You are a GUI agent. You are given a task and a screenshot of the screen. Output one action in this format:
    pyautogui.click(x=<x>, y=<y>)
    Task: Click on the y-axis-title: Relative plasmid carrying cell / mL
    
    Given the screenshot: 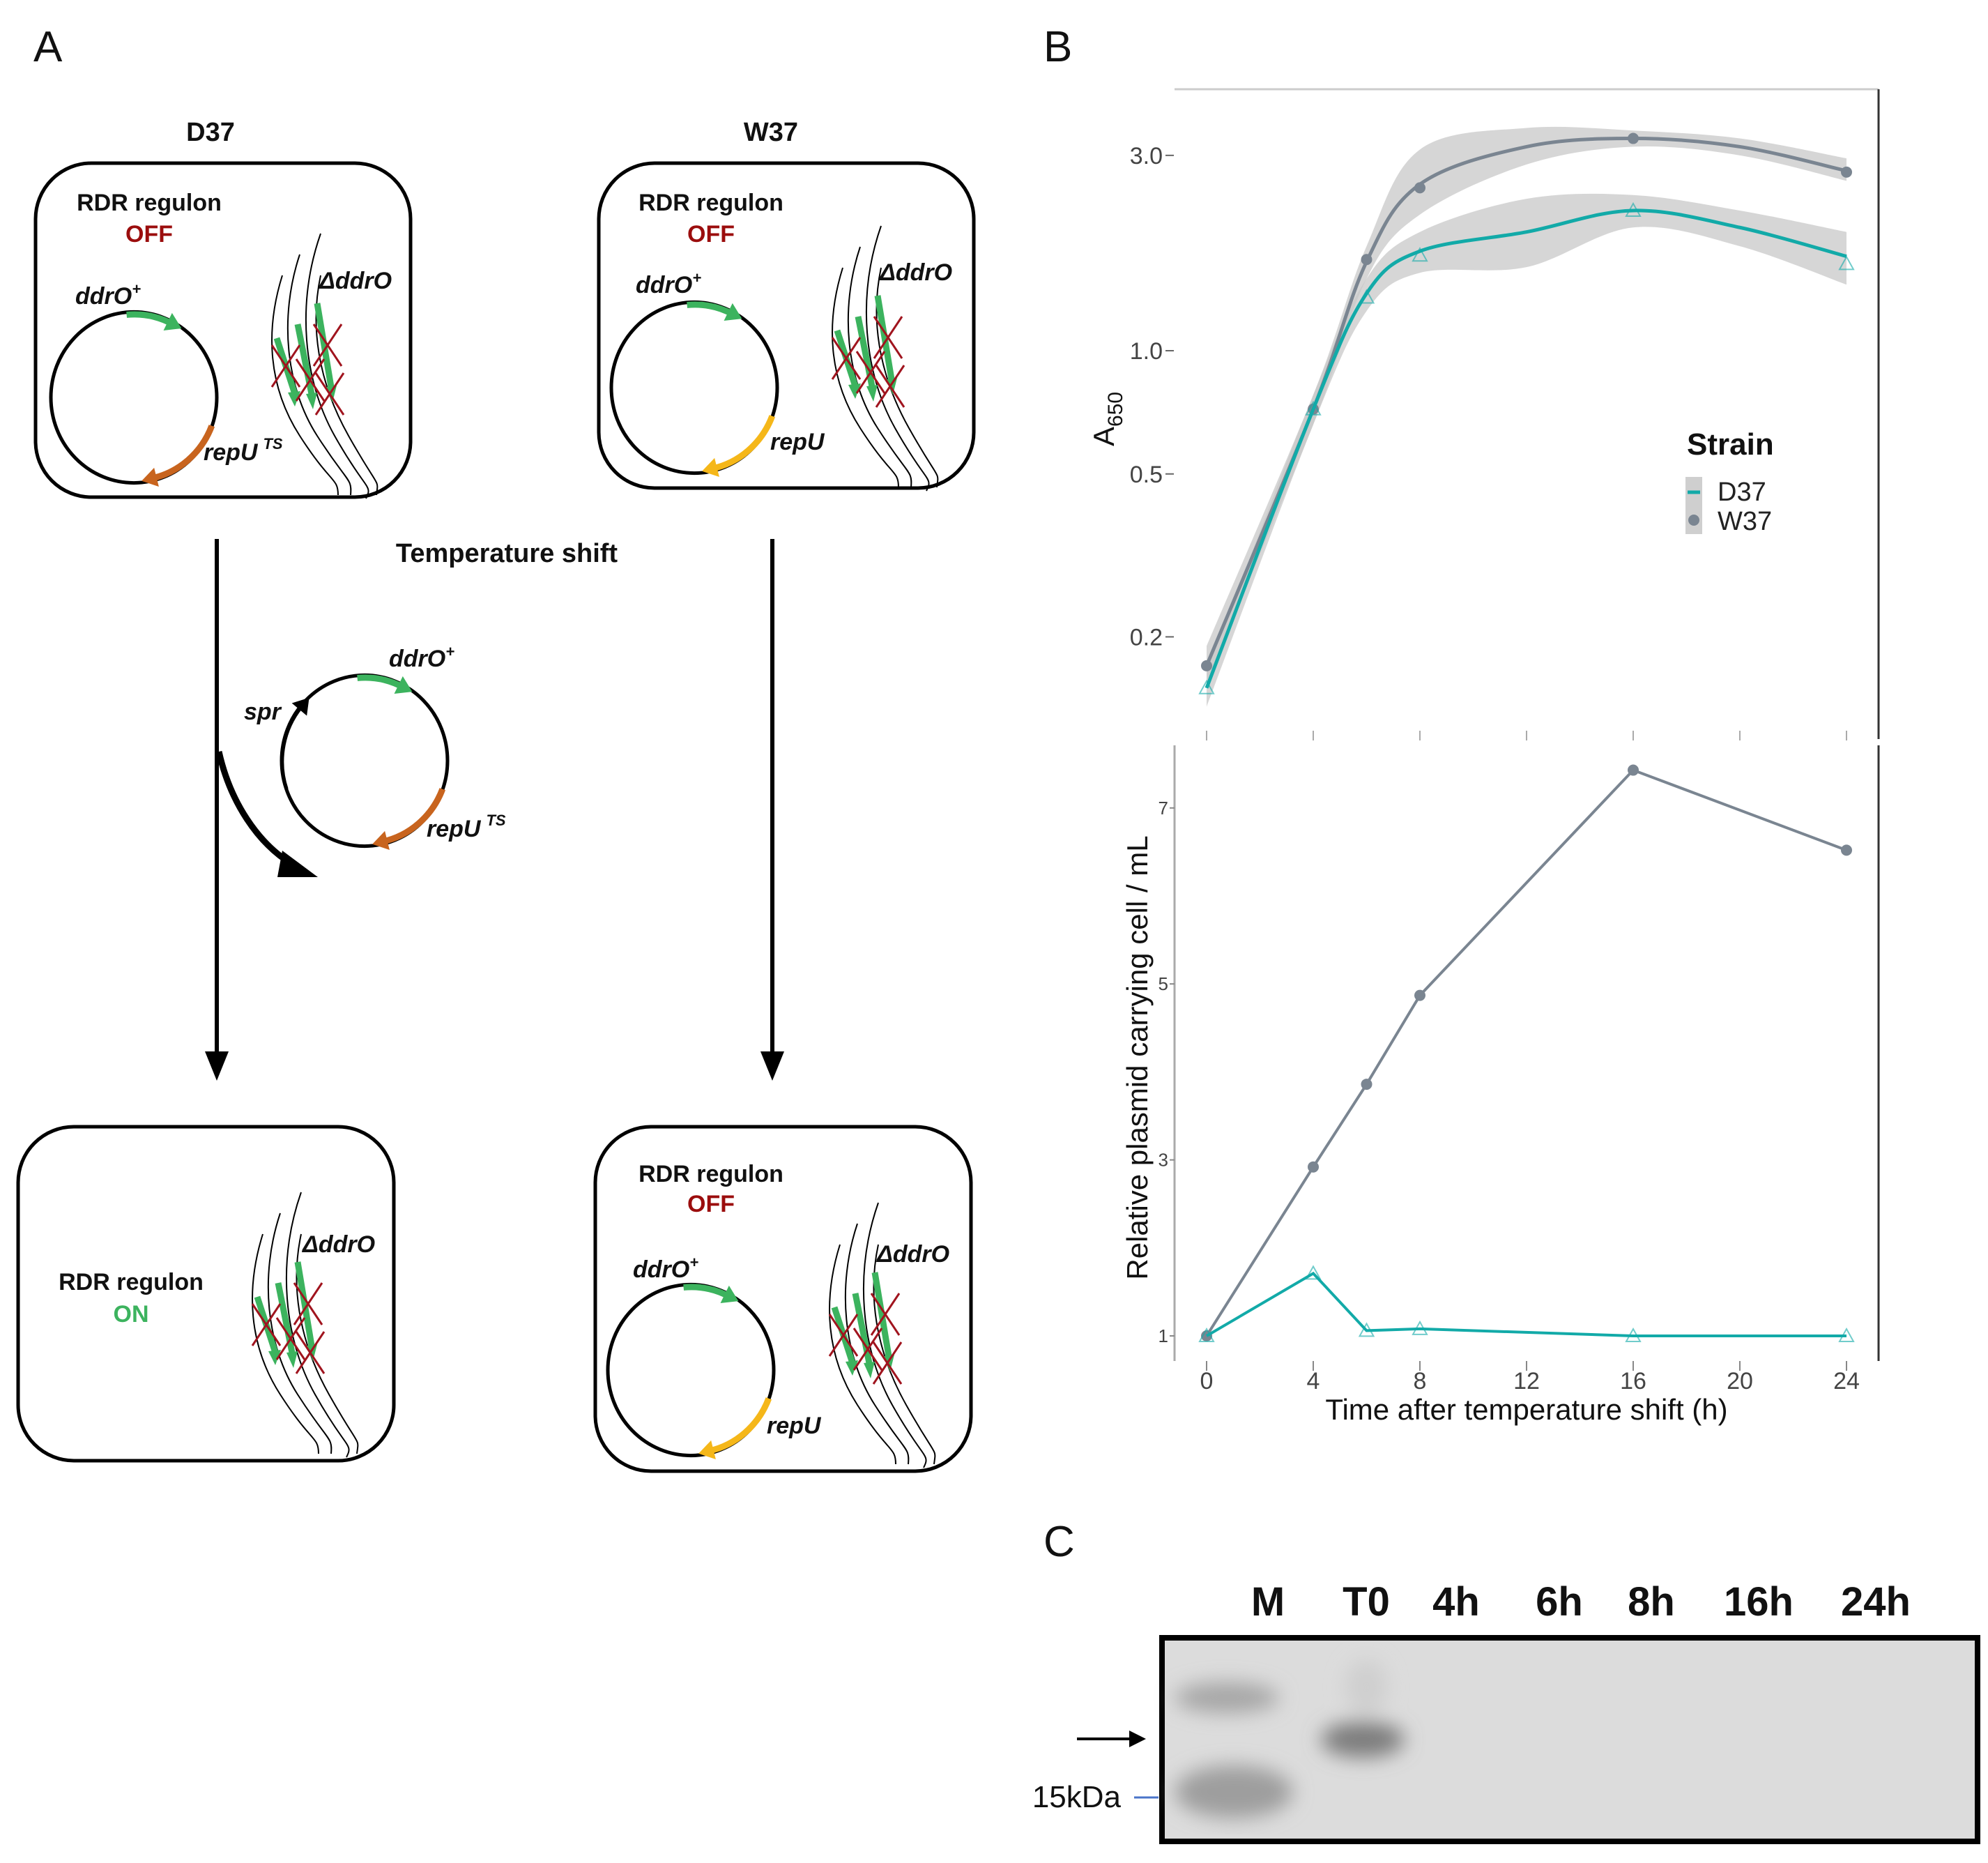 What is the action you would take?
    pyautogui.click(x=1137, y=1057)
    